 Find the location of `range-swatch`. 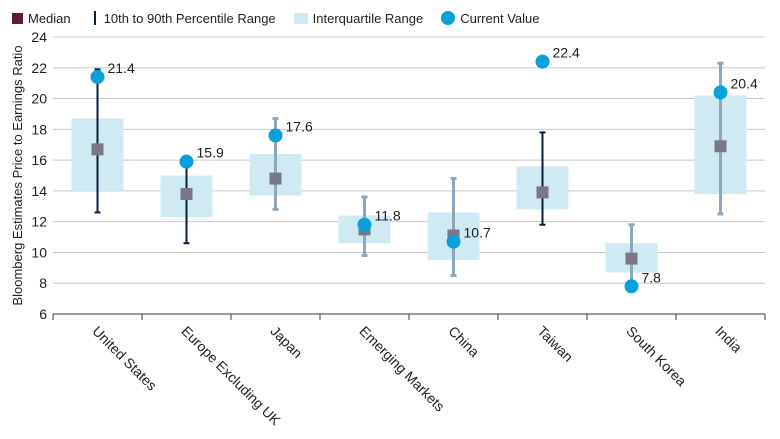

range-swatch is located at coordinates (94, 18).